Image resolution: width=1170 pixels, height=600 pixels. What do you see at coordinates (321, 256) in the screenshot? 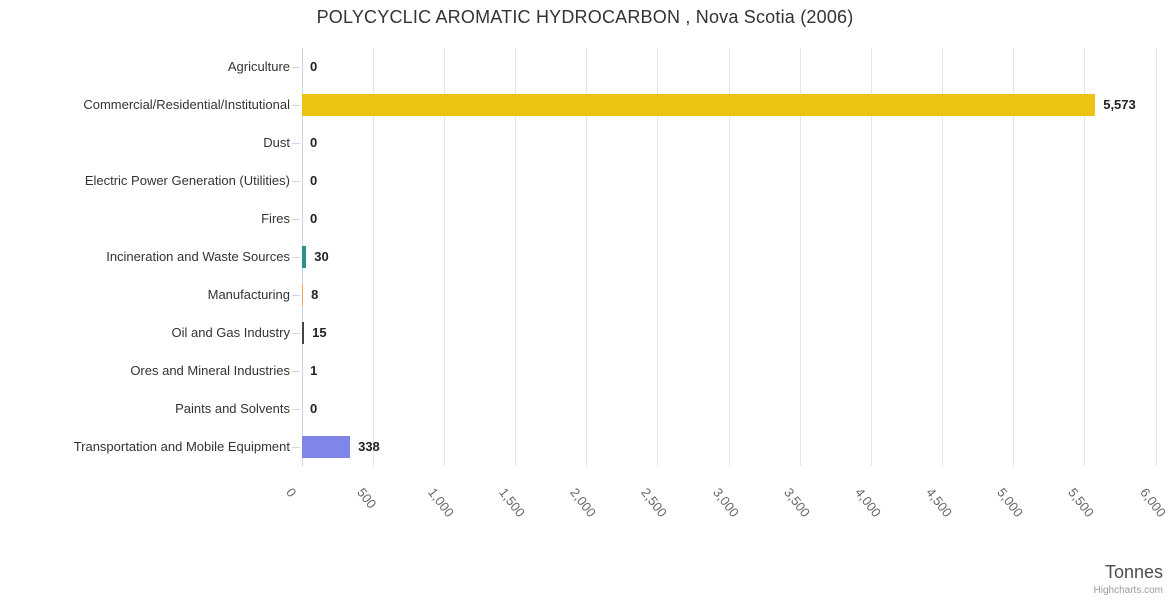
I see `value-label: 30` at bounding box center [321, 256].